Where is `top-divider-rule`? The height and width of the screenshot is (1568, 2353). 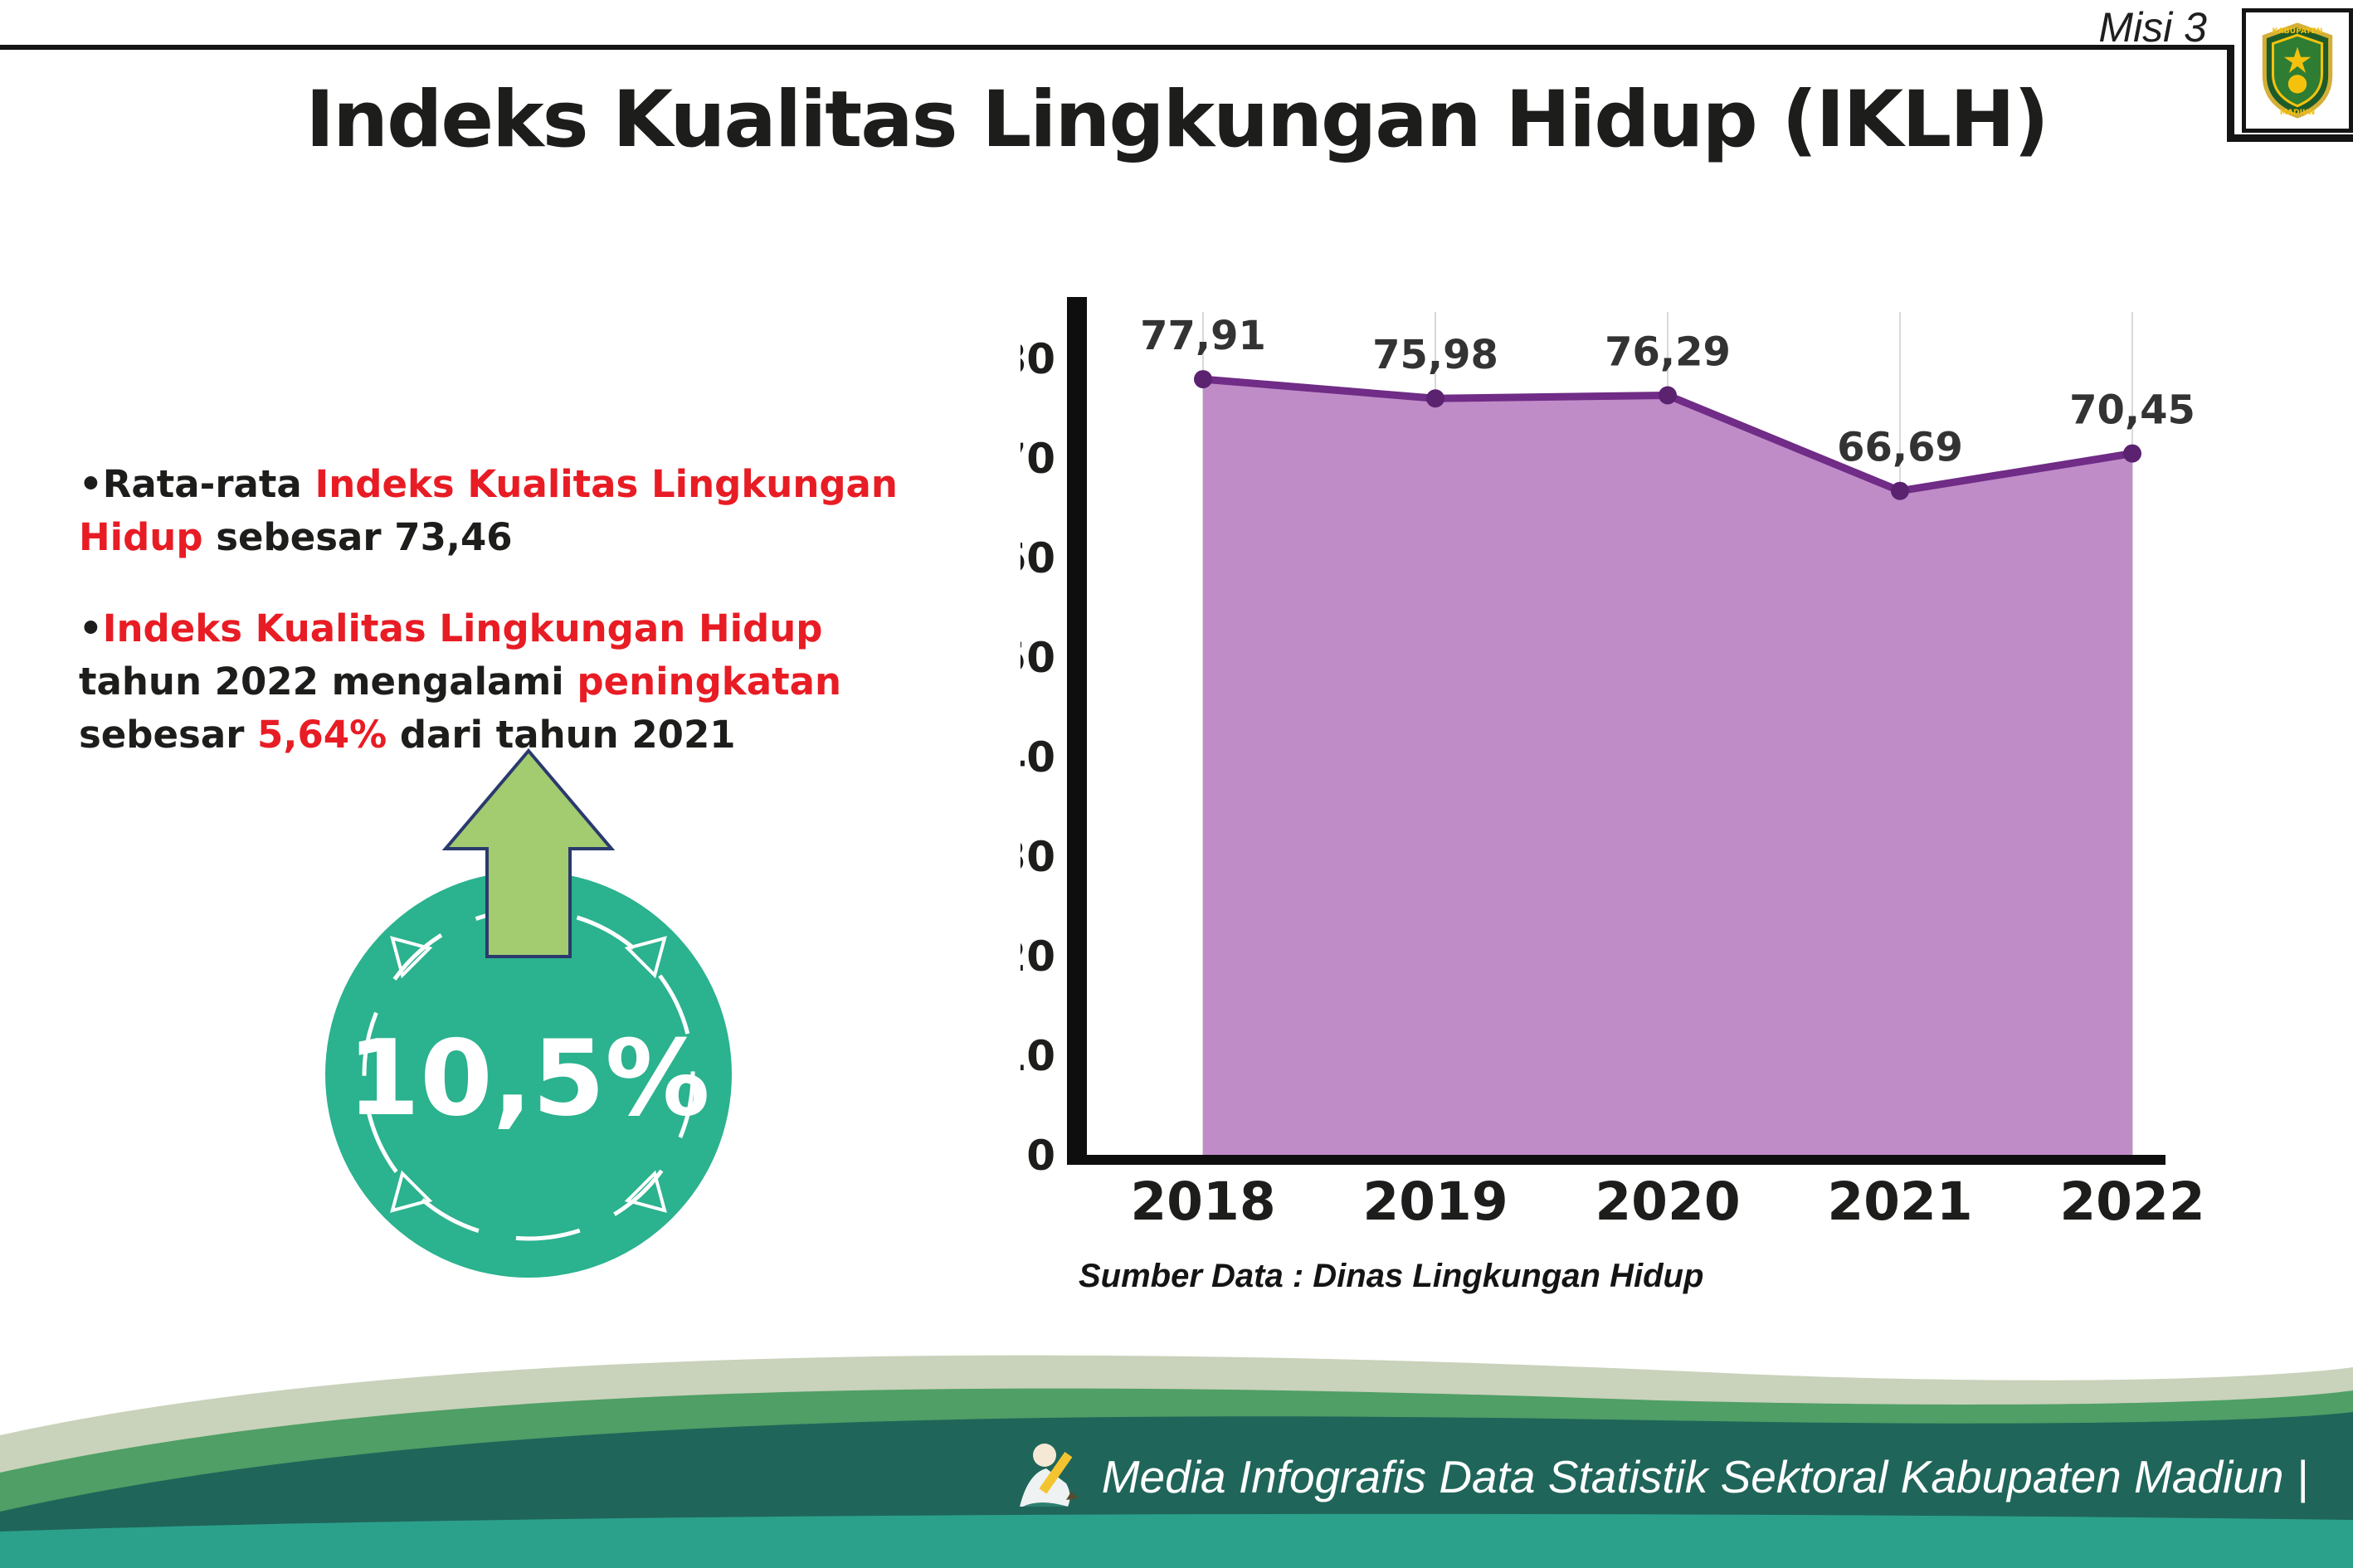 top-divider-rule is located at coordinates (1114, 47).